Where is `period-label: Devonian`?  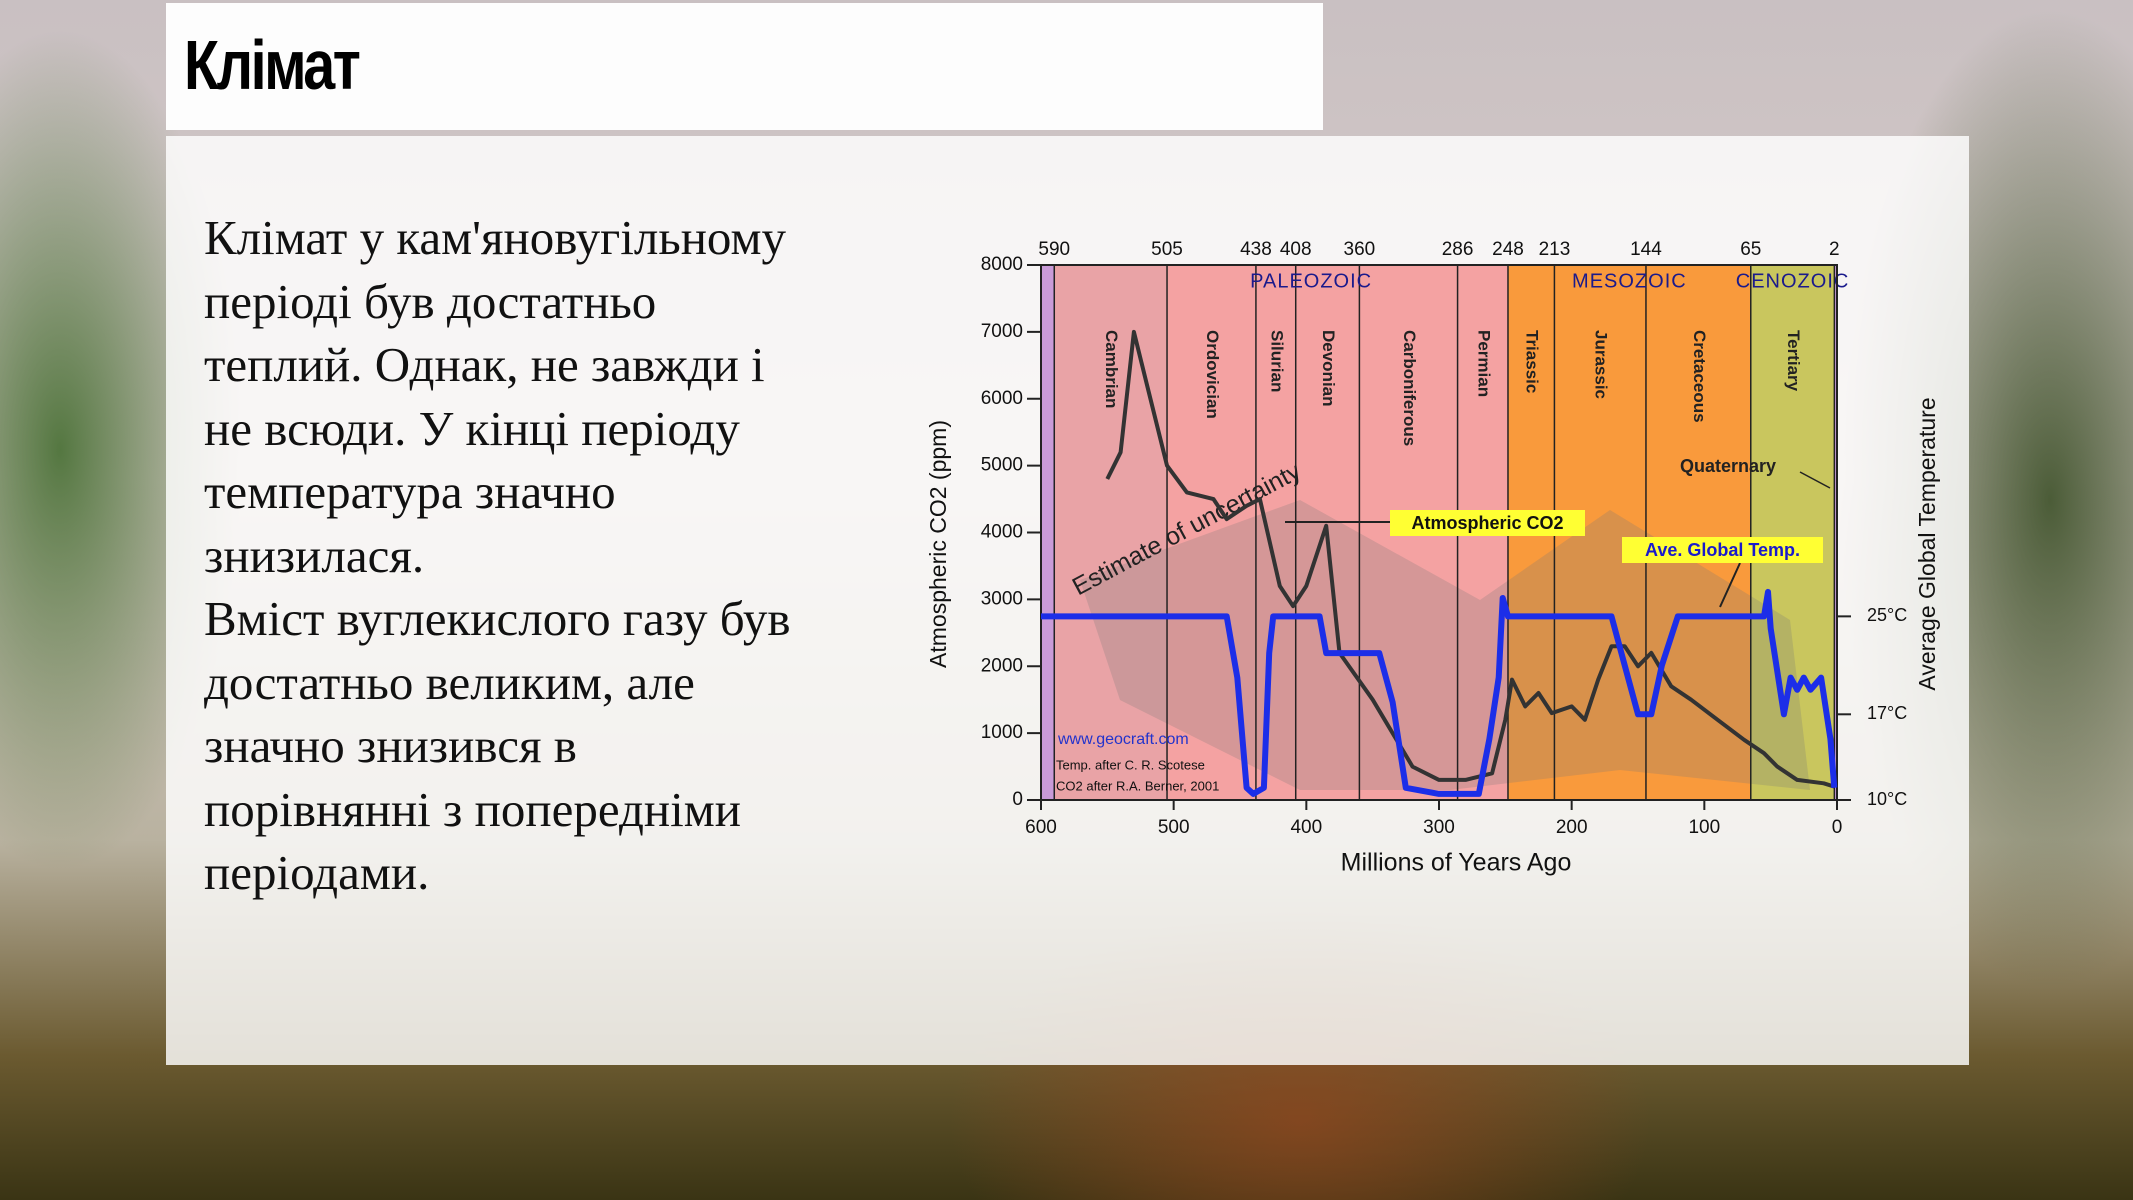 period-label: Devonian is located at coordinates (1328, 368).